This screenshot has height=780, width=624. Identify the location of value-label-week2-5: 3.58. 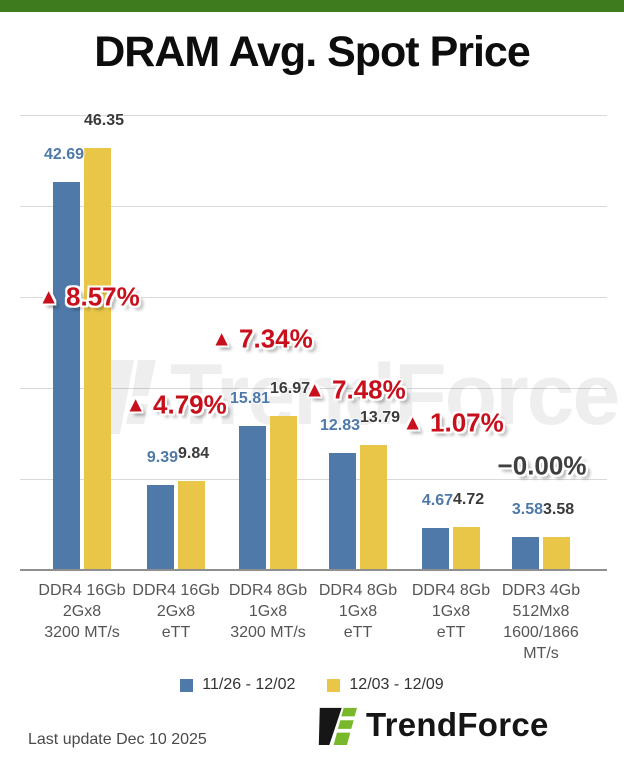
(559, 510).